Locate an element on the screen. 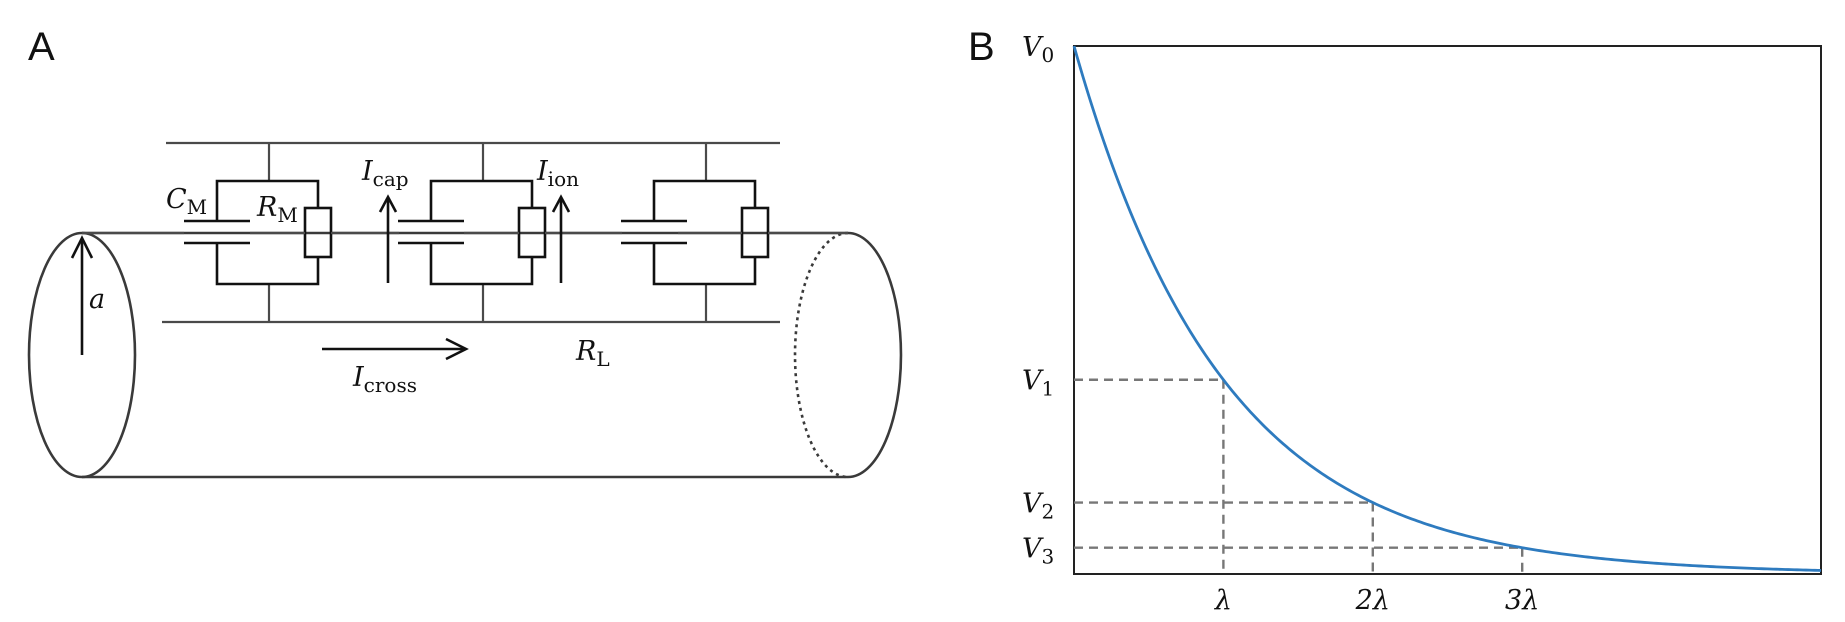 Image resolution: width=1845 pixels, height=622 pixels. membrane-segments is located at coordinates (465, 232).